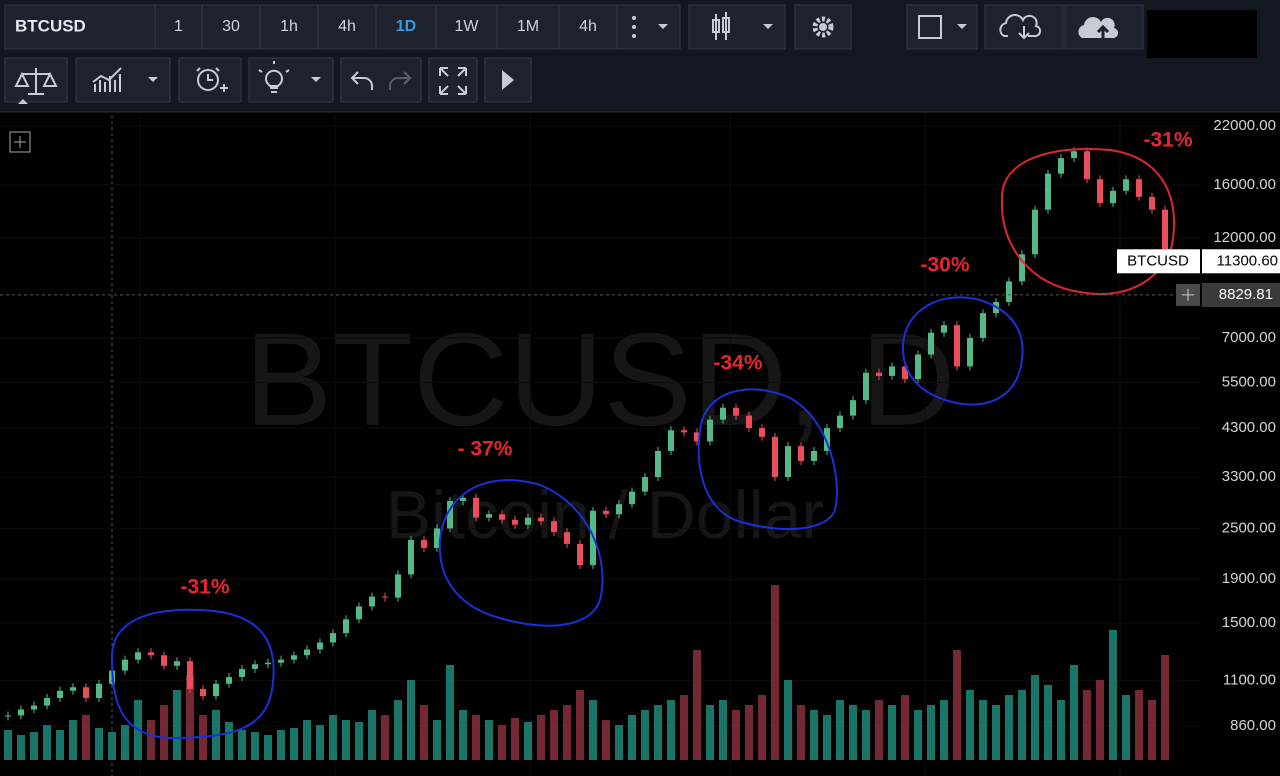  I want to click on crosshair-price-box, so click(1241, 294).